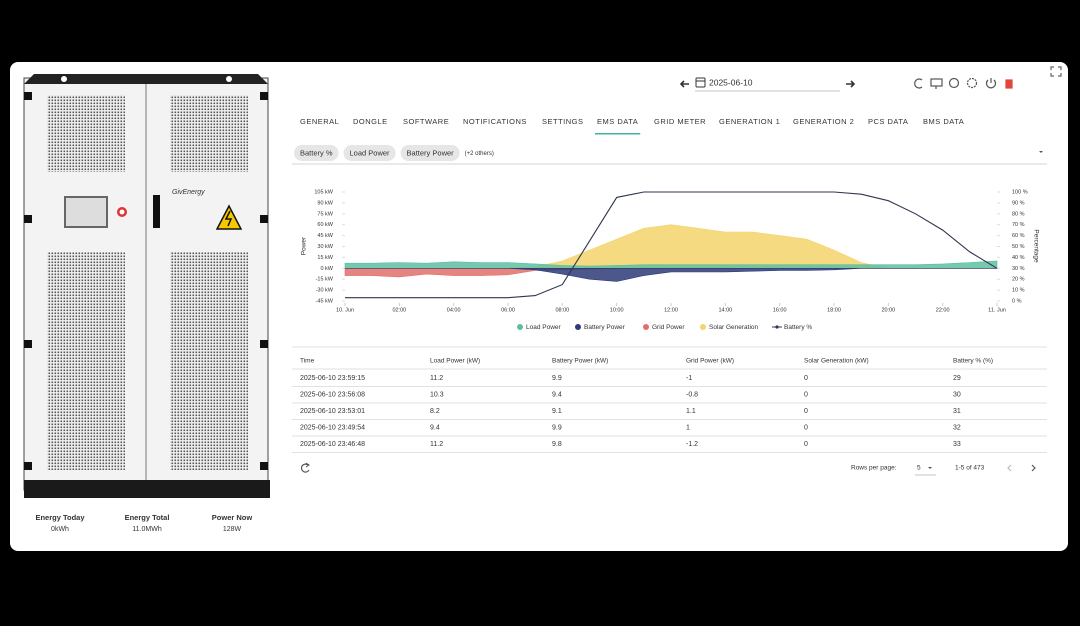  What do you see at coordinates (1009, 468) in the screenshot?
I see `prev-page` at bounding box center [1009, 468].